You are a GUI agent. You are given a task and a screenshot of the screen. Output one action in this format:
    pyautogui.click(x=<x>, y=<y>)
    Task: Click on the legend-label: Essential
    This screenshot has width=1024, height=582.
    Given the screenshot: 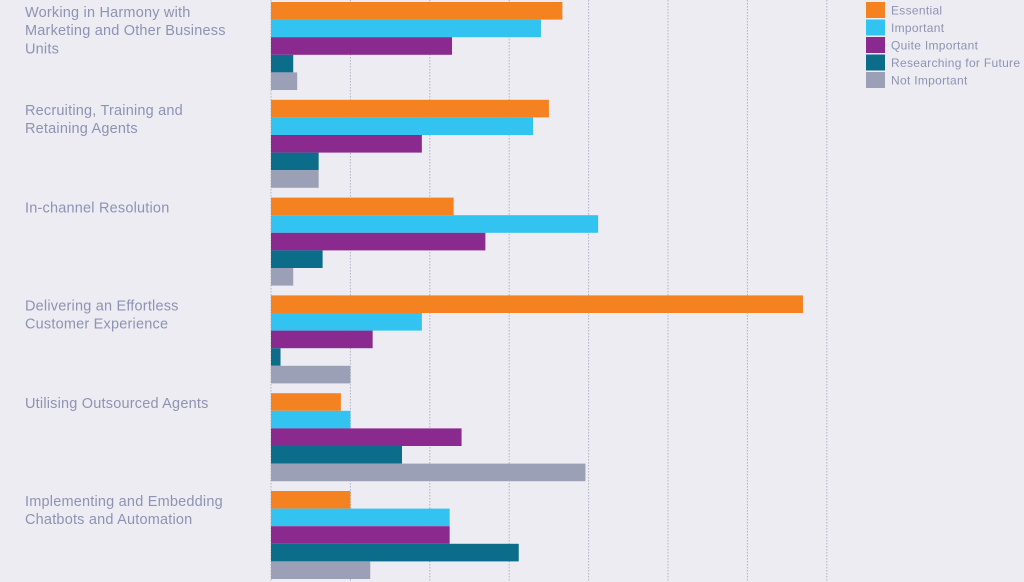 What is the action you would take?
    pyautogui.click(x=916, y=11)
    